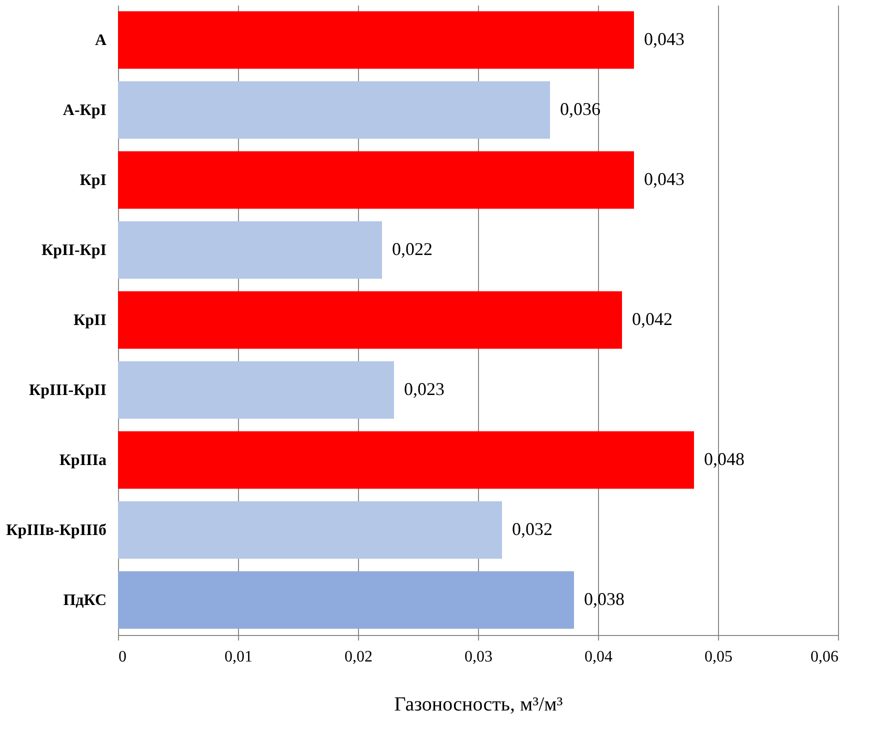 The image size is (886, 744). Describe the element at coordinates (122, 657) in the screenshot. I see `x-tick-label: 0` at that location.